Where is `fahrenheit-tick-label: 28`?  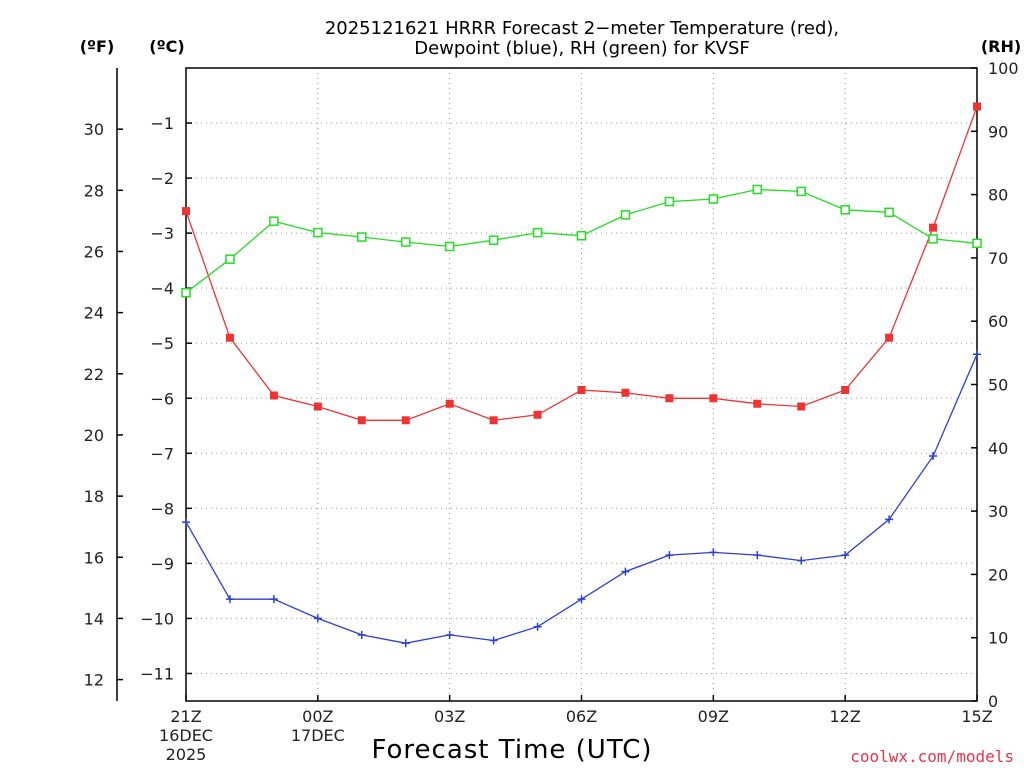 fahrenheit-tick-label: 28 is located at coordinates (94, 190).